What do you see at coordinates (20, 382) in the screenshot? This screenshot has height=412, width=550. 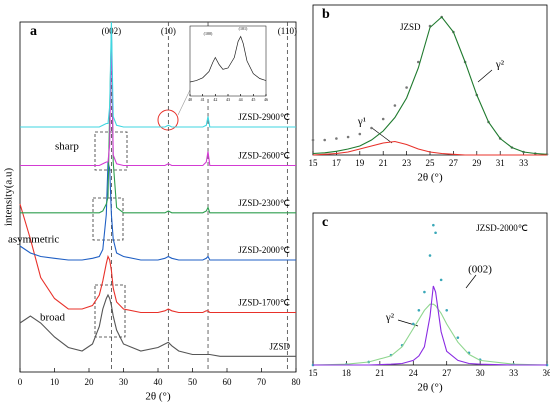 I see `x-tick-label: 0` at bounding box center [20, 382].